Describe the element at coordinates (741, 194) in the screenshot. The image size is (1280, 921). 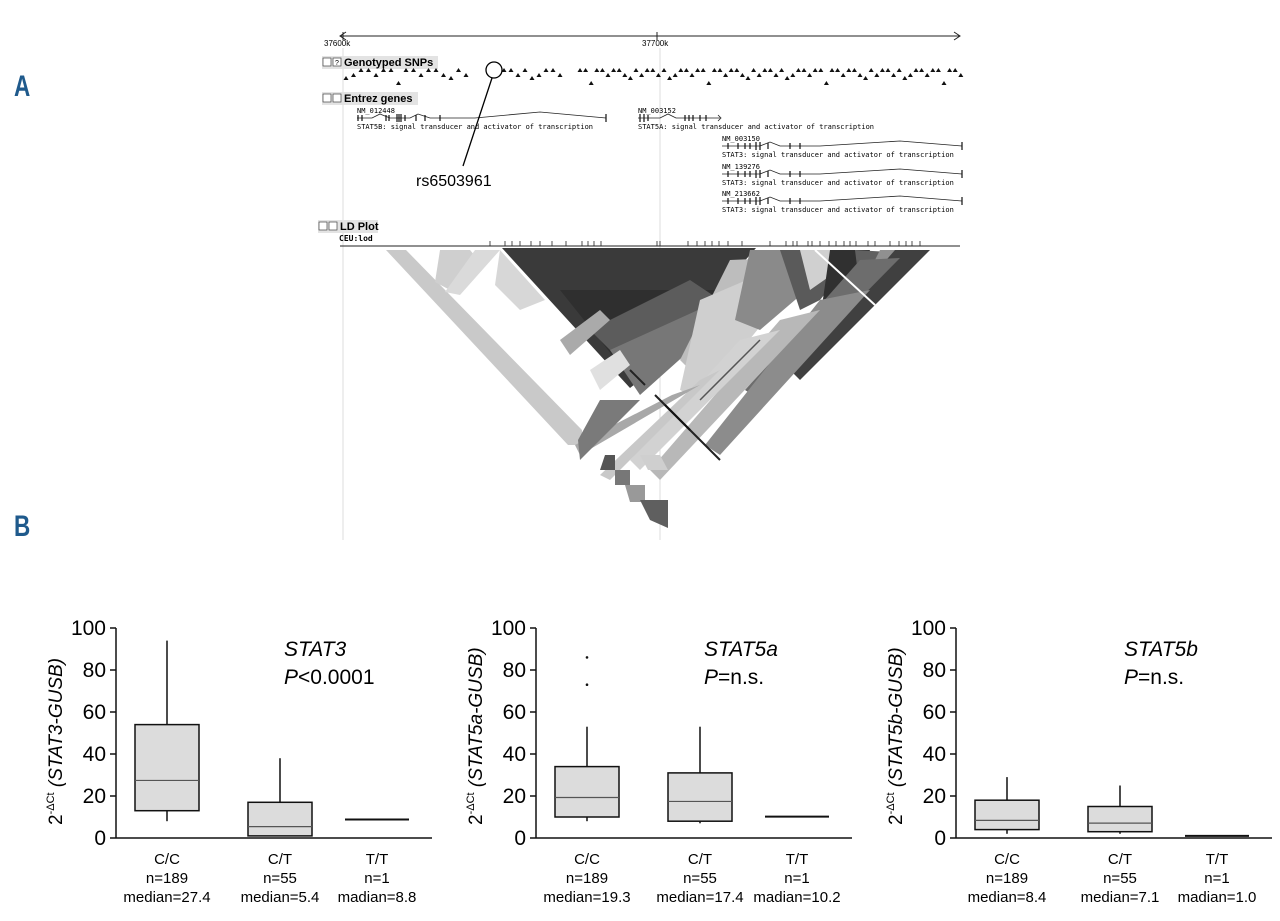
I see `gene-accession: NM_213662` at that location.